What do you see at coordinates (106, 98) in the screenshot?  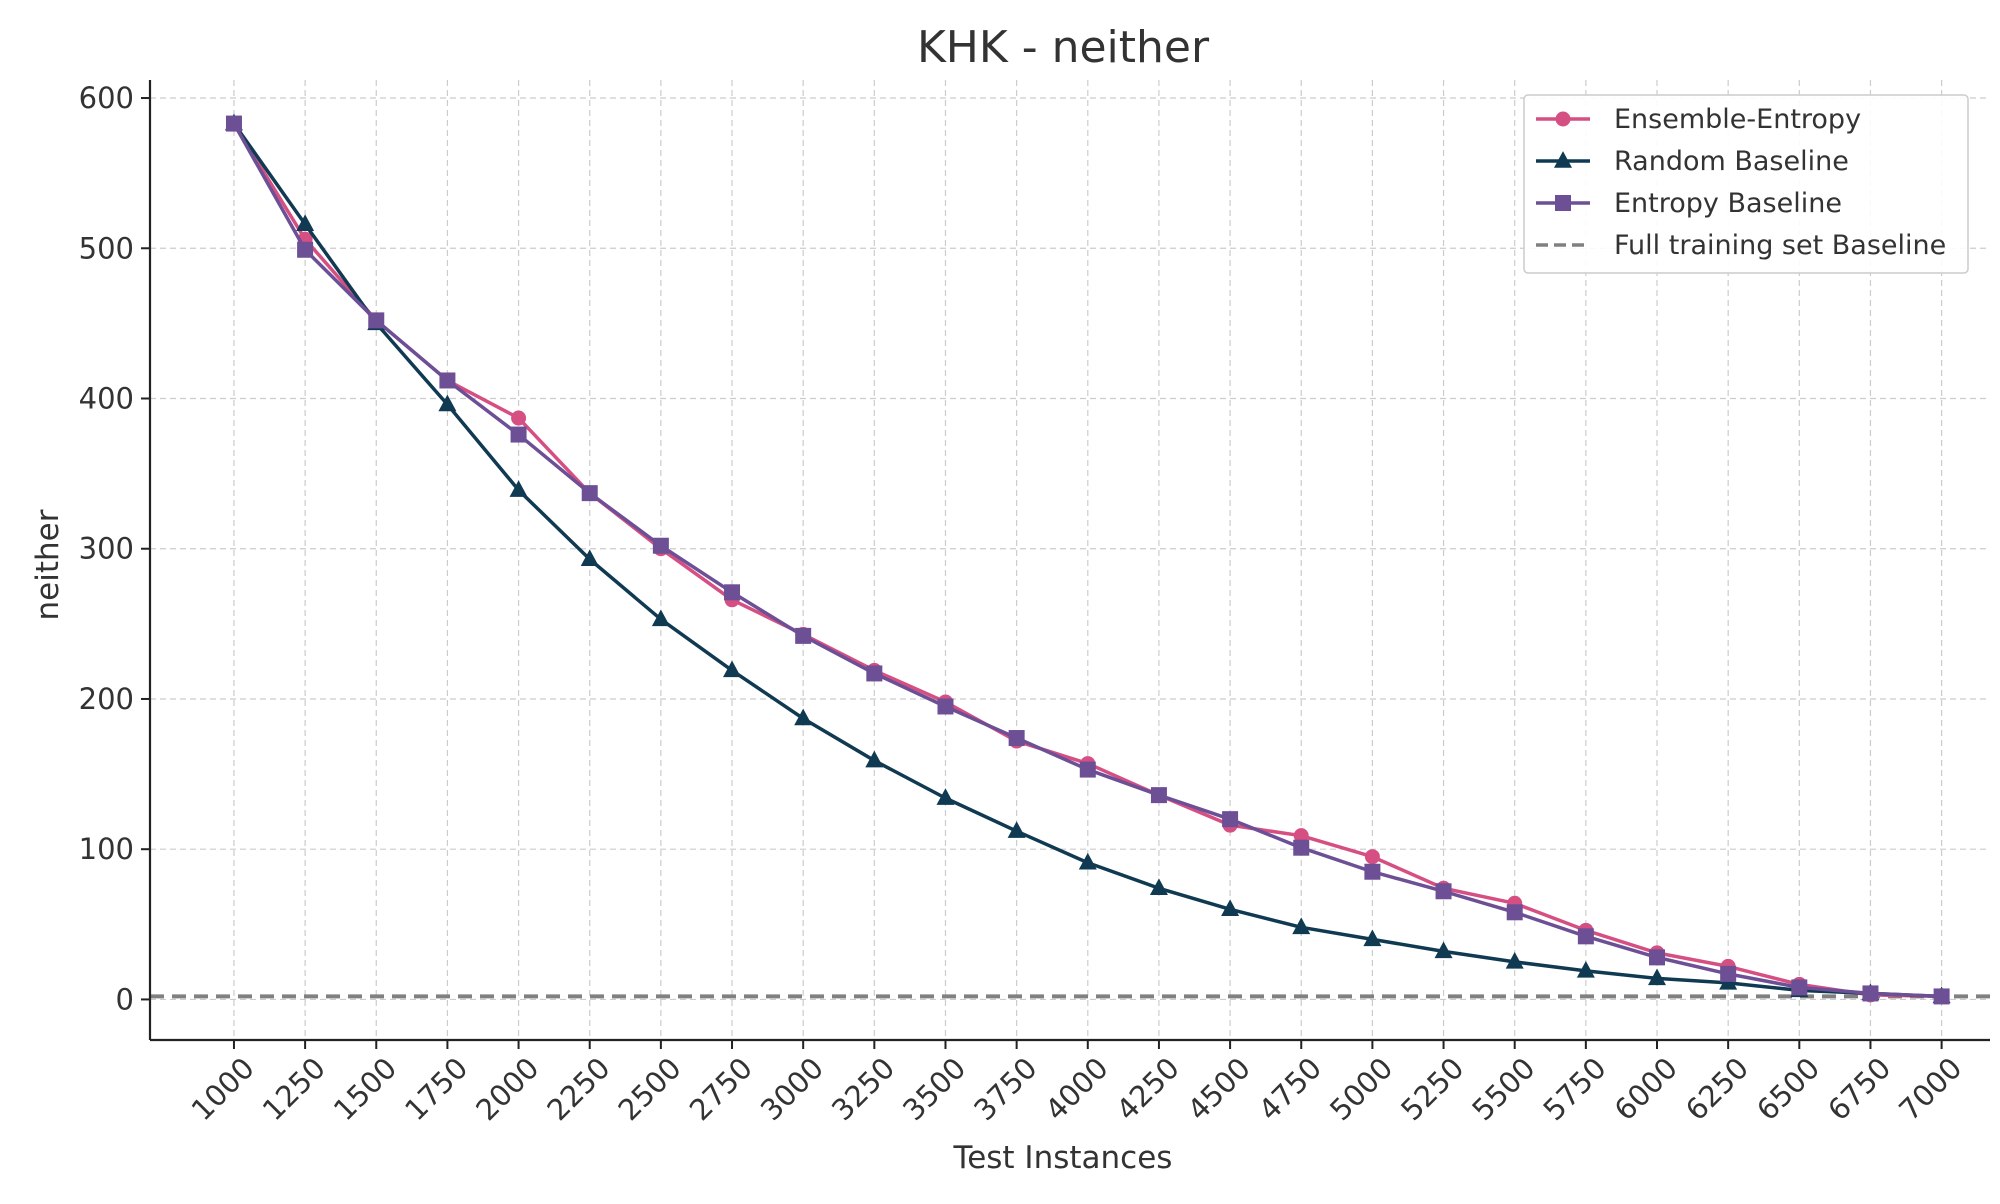 I see `y-tick-label: 600` at bounding box center [106, 98].